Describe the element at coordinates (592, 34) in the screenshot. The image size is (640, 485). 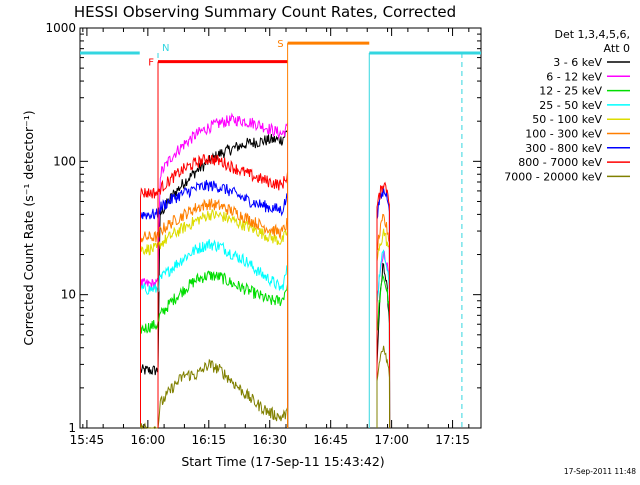
I see `legend-header: Det 1,3,4,5,6,` at that location.